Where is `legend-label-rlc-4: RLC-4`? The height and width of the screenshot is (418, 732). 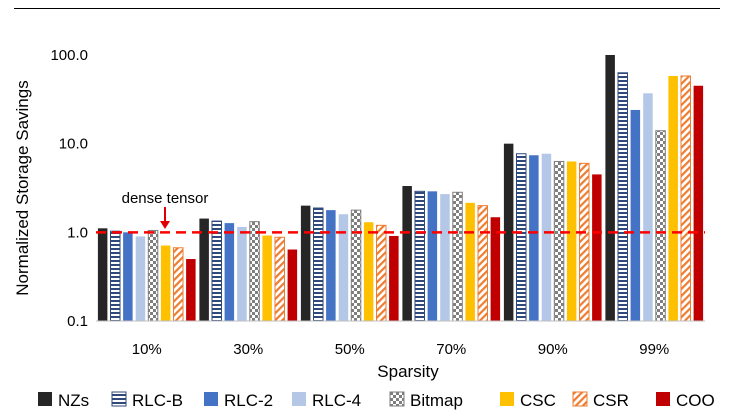 legend-label-rlc-4: RLC-4 is located at coordinates (336, 400).